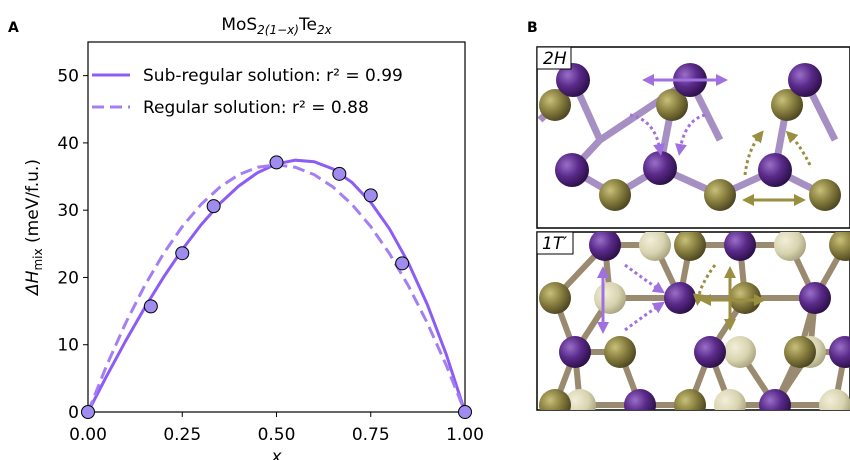 This screenshot has width=850, height=460. I want to click on legend-label: Sub-regular solution: r² = 0.99, so click(273, 76).